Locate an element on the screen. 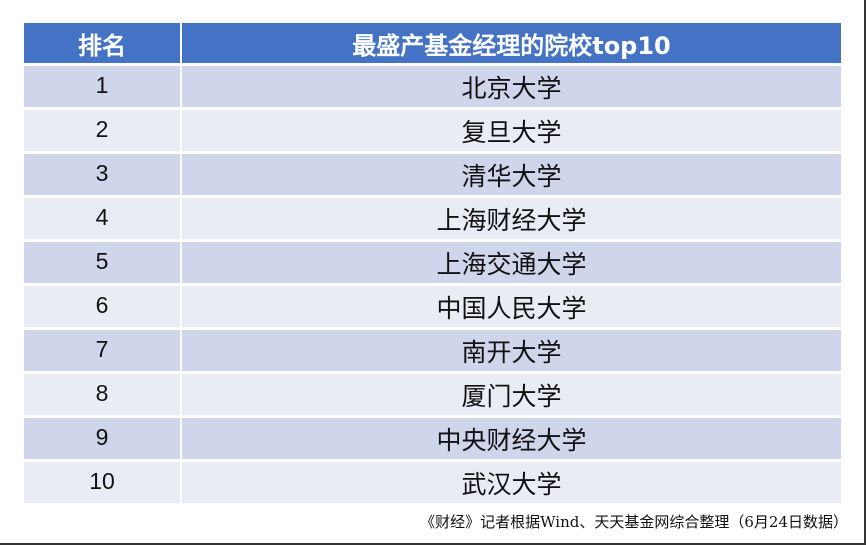 This screenshot has width=866, height=545. rank-cell: 5 is located at coordinates (102, 262).